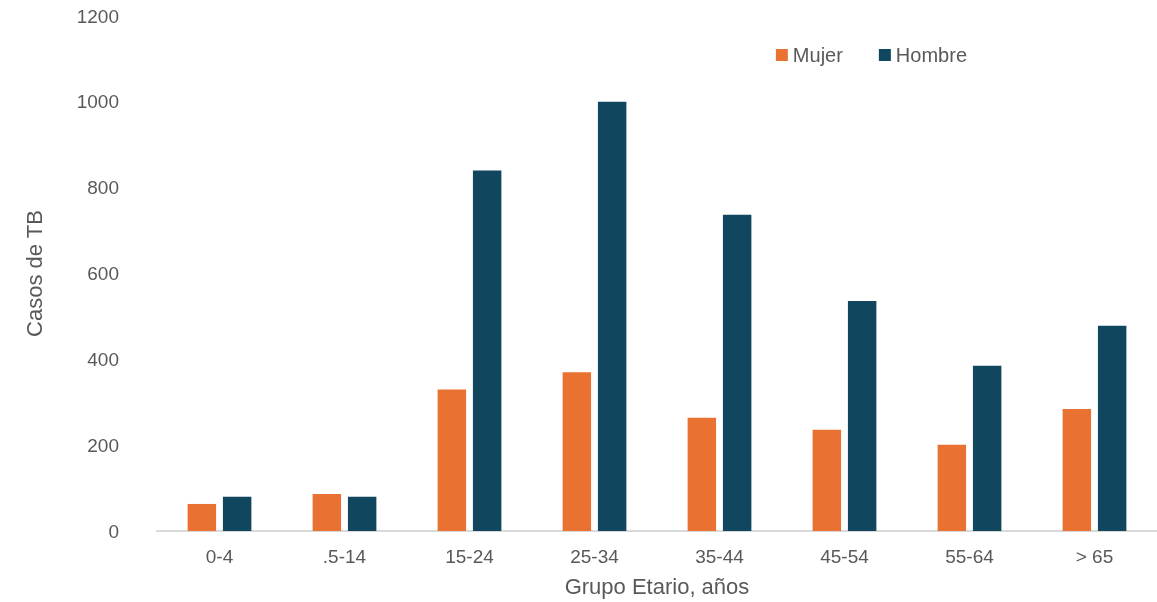 The width and height of the screenshot is (1157, 602). What do you see at coordinates (344, 556) in the screenshot?
I see `x-tick-label: .5-14` at bounding box center [344, 556].